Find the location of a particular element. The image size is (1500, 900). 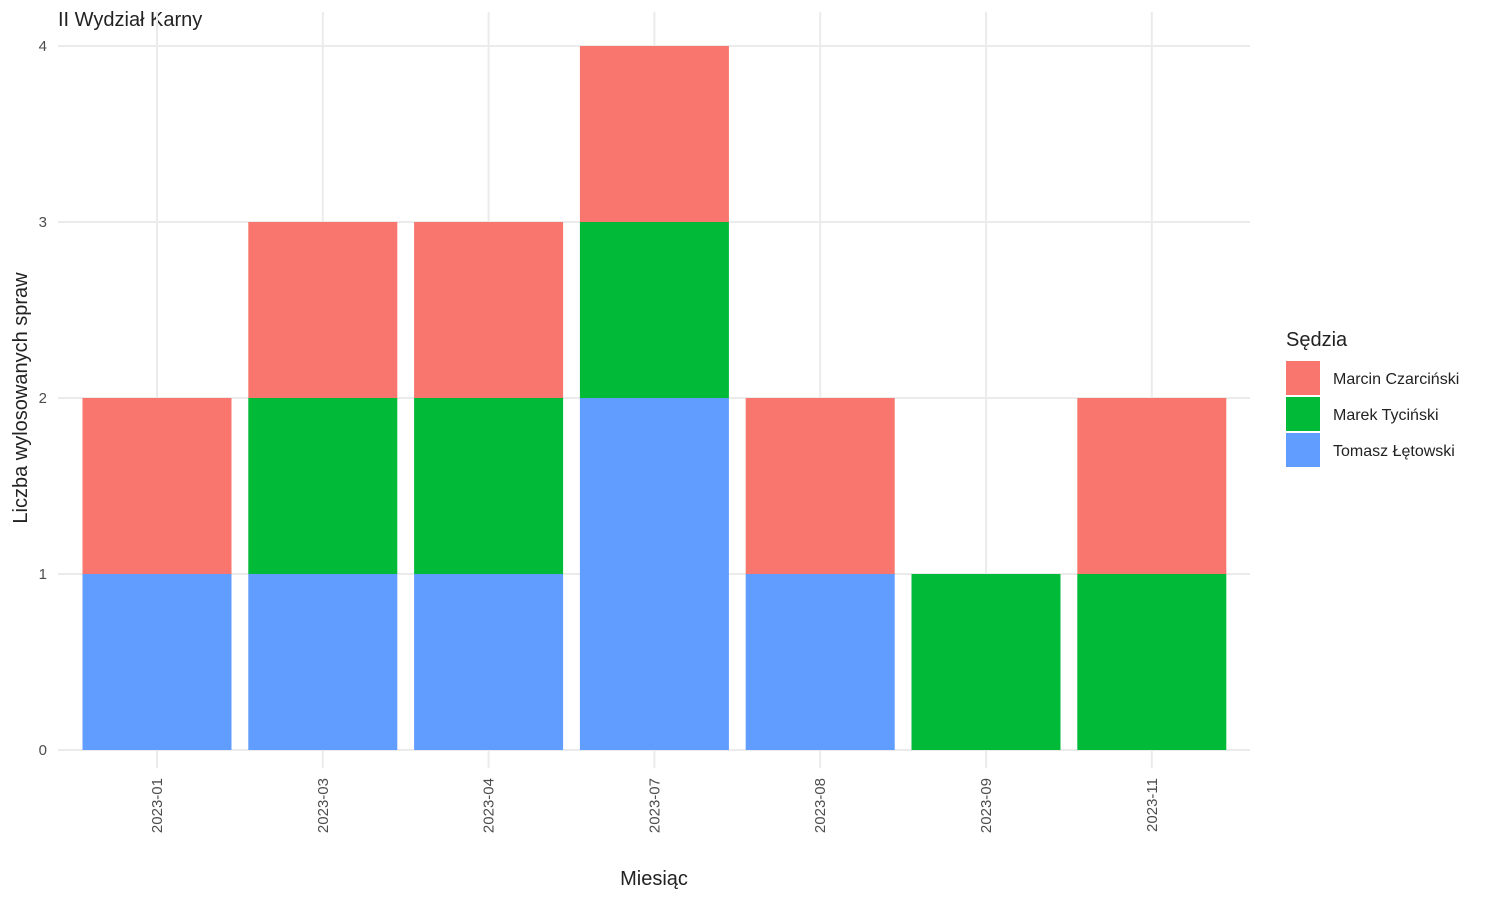

y-tick-label: 2 is located at coordinates (43, 398).